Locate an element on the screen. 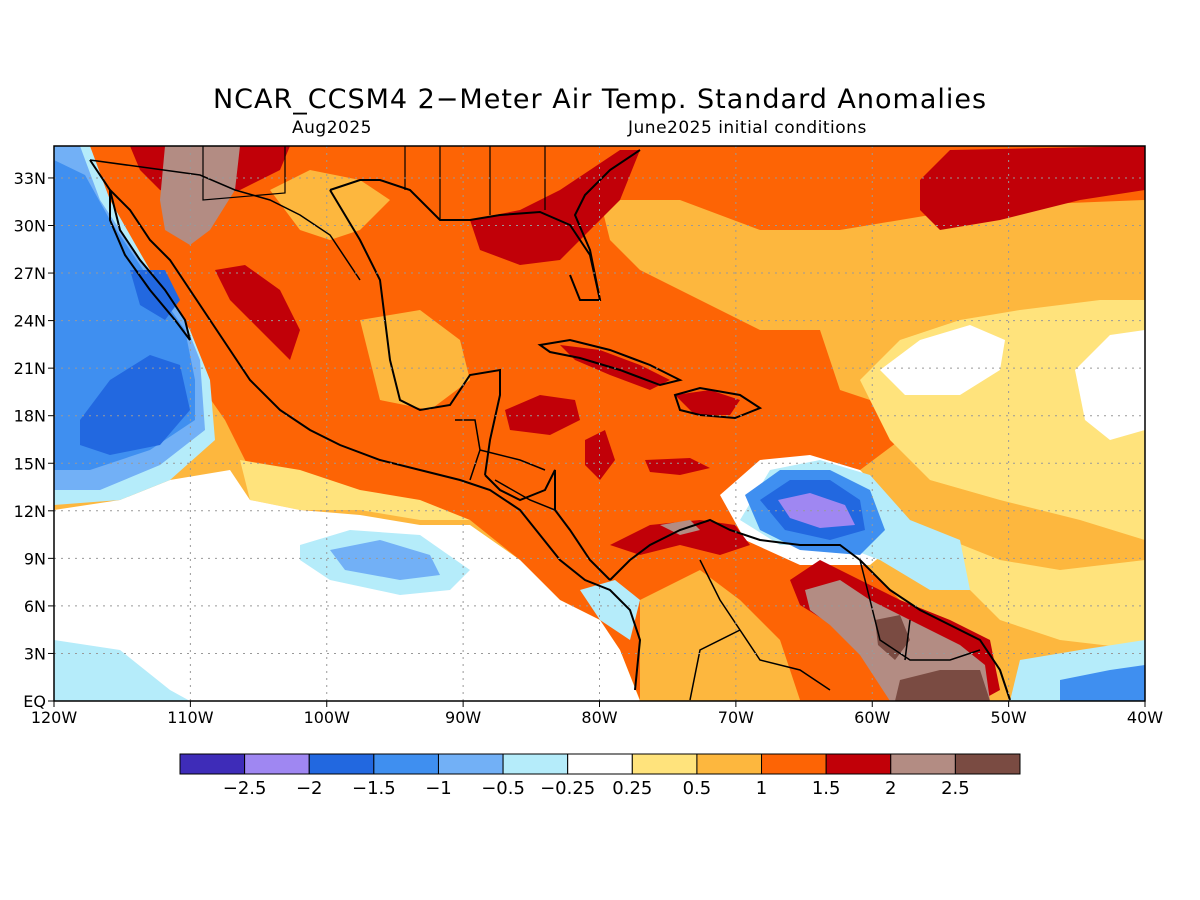  anomaly-region-15-20-gulfcoast is located at coordinates (555, 207).